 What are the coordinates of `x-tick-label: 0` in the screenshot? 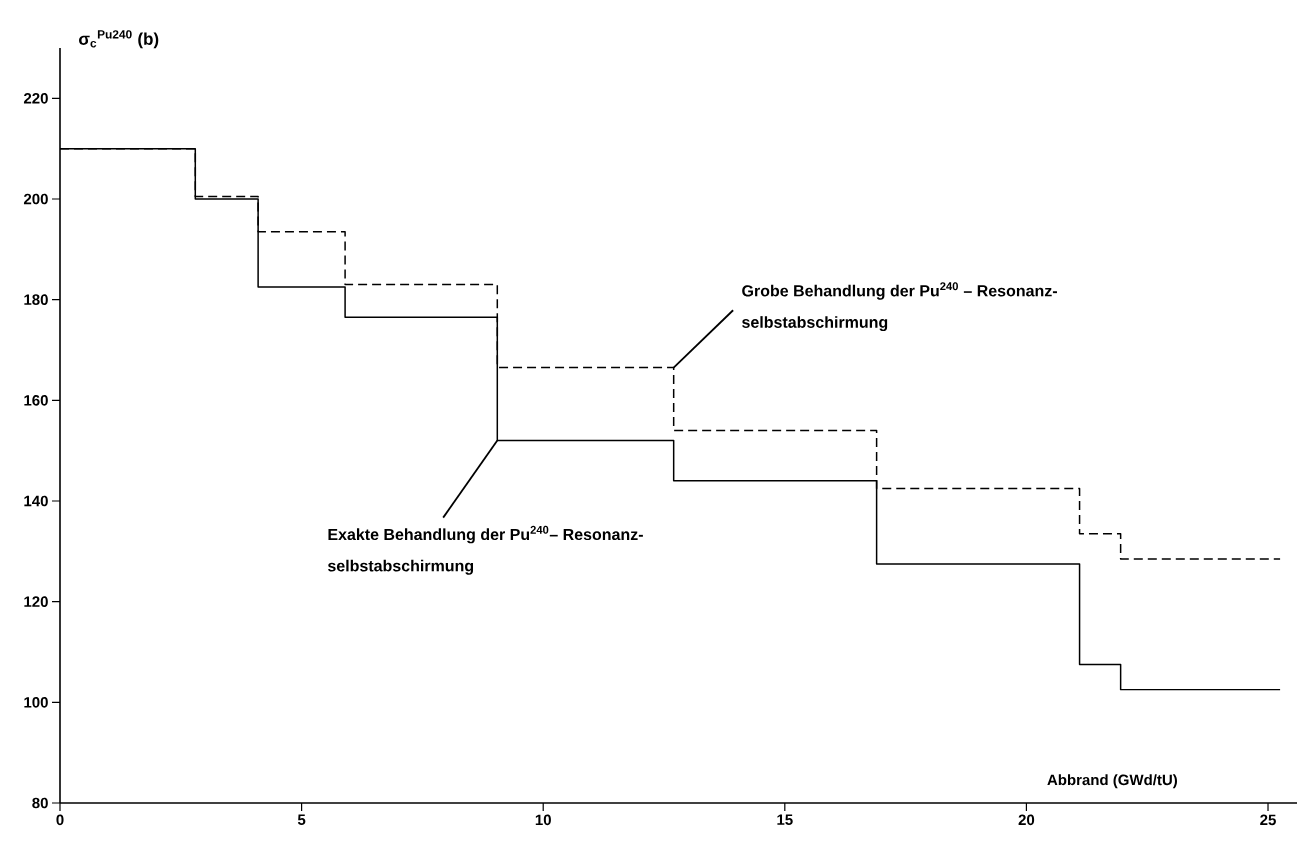 It's located at (60, 820).